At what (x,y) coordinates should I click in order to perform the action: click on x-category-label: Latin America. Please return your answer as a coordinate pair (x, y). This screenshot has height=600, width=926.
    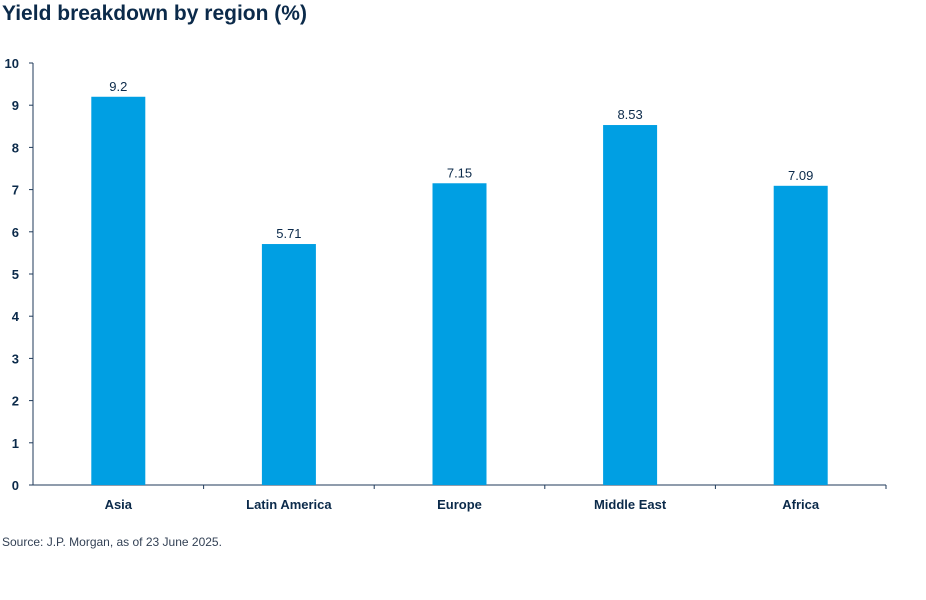
    Looking at the image, I should click on (289, 504).